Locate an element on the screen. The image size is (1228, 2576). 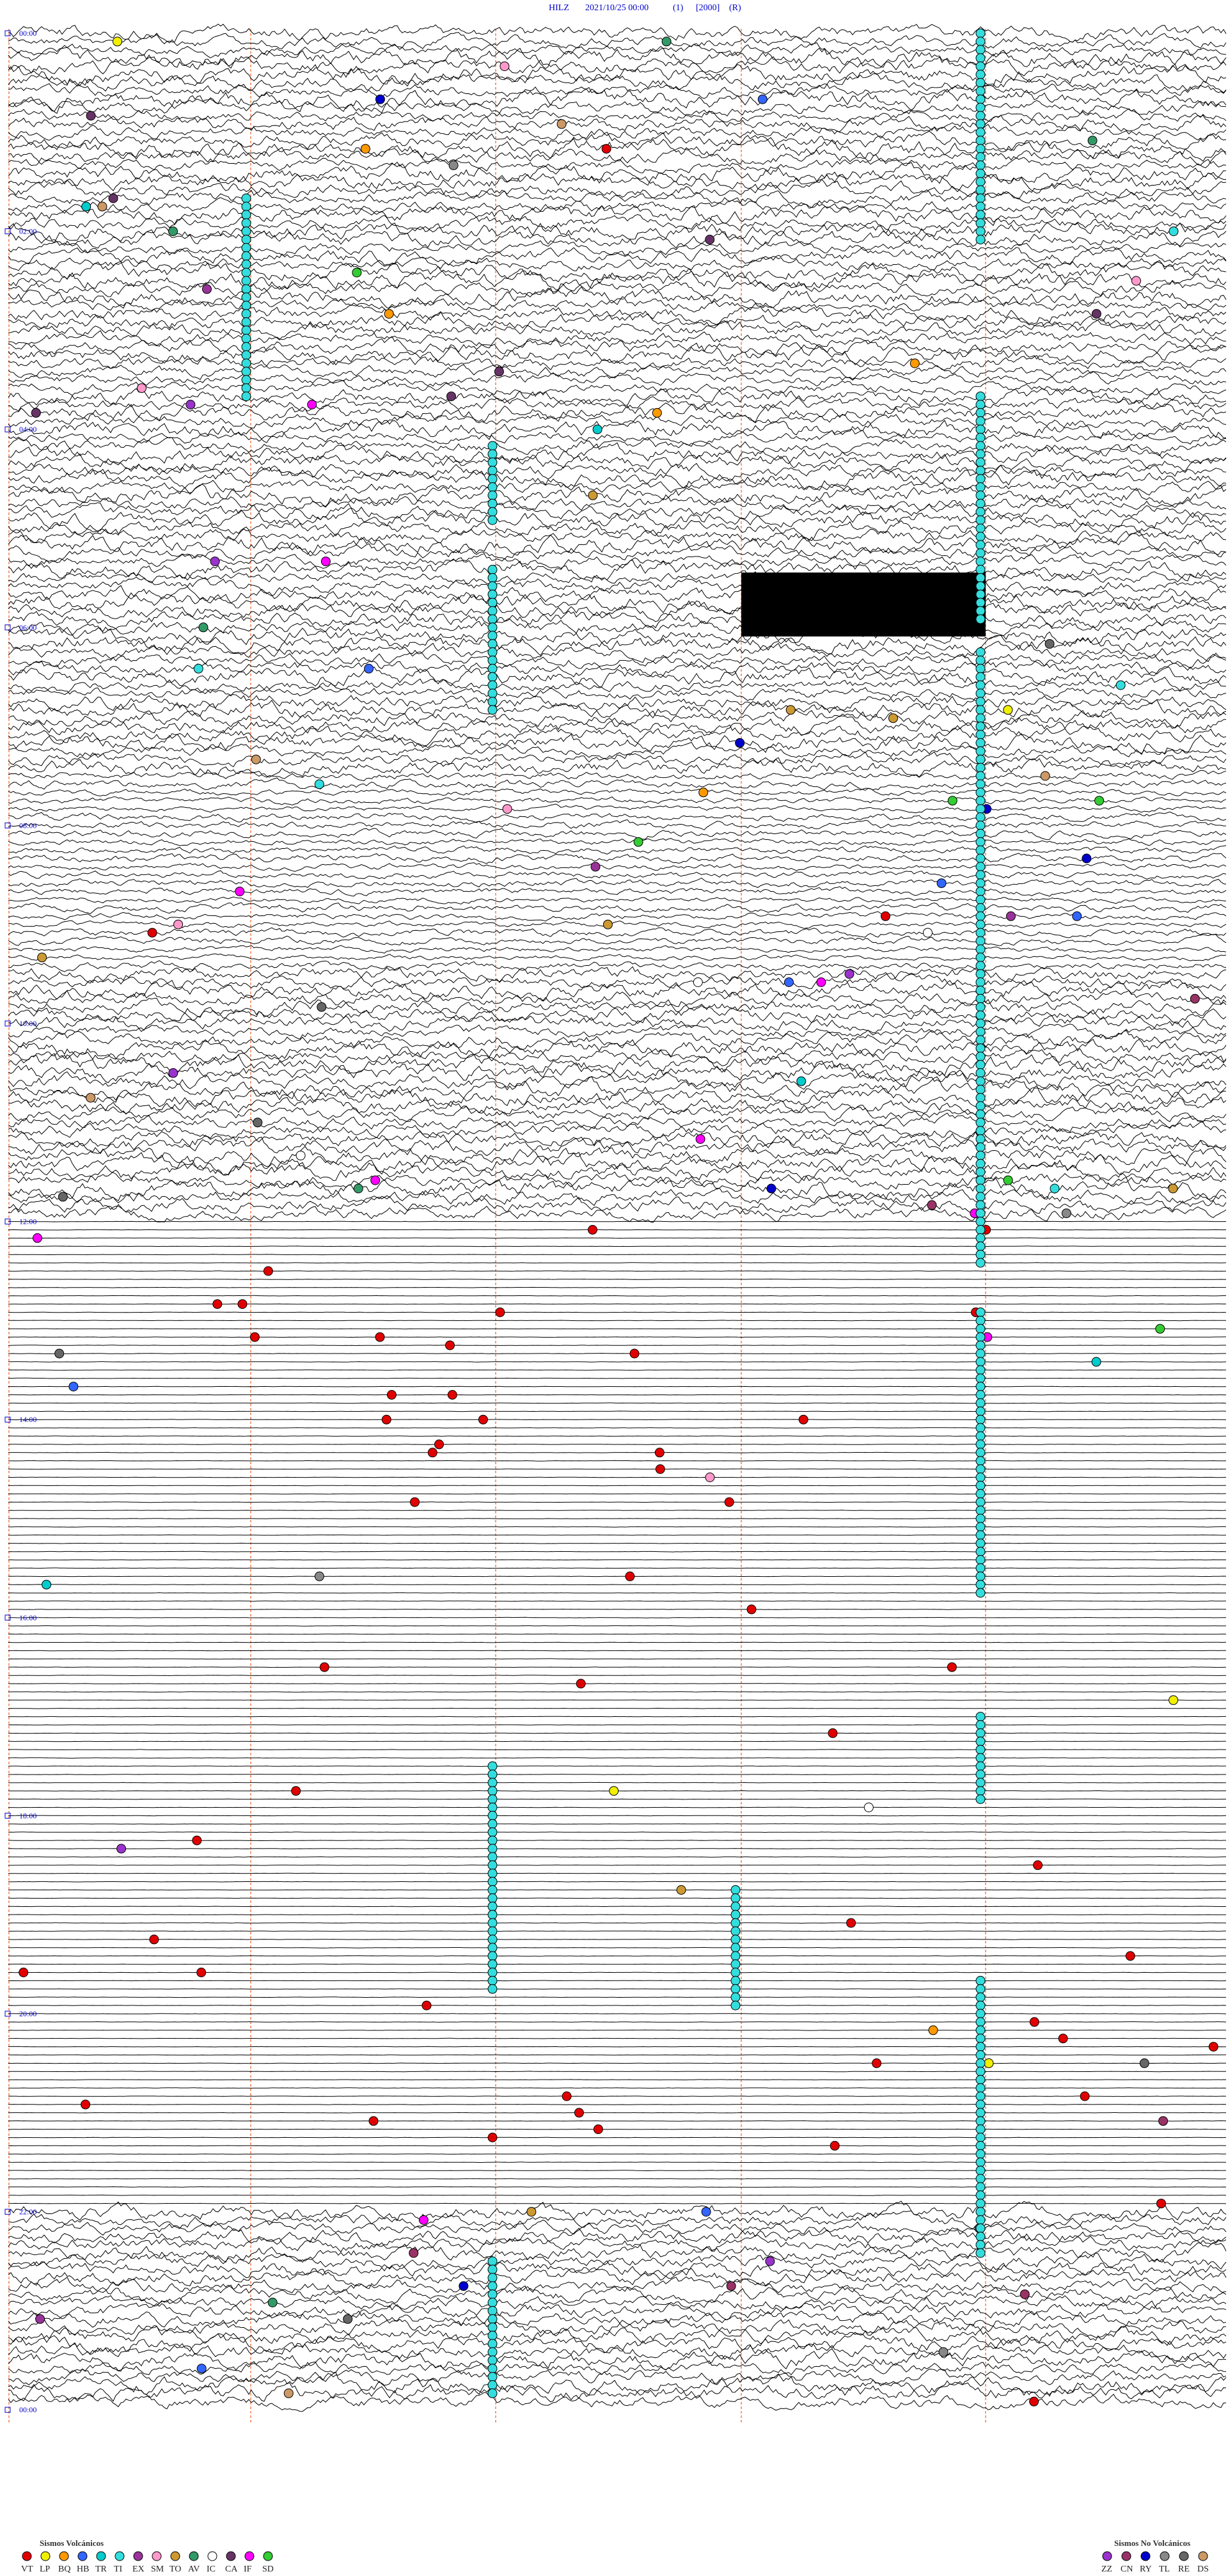
hour-marker is located at coordinates (7, 627).